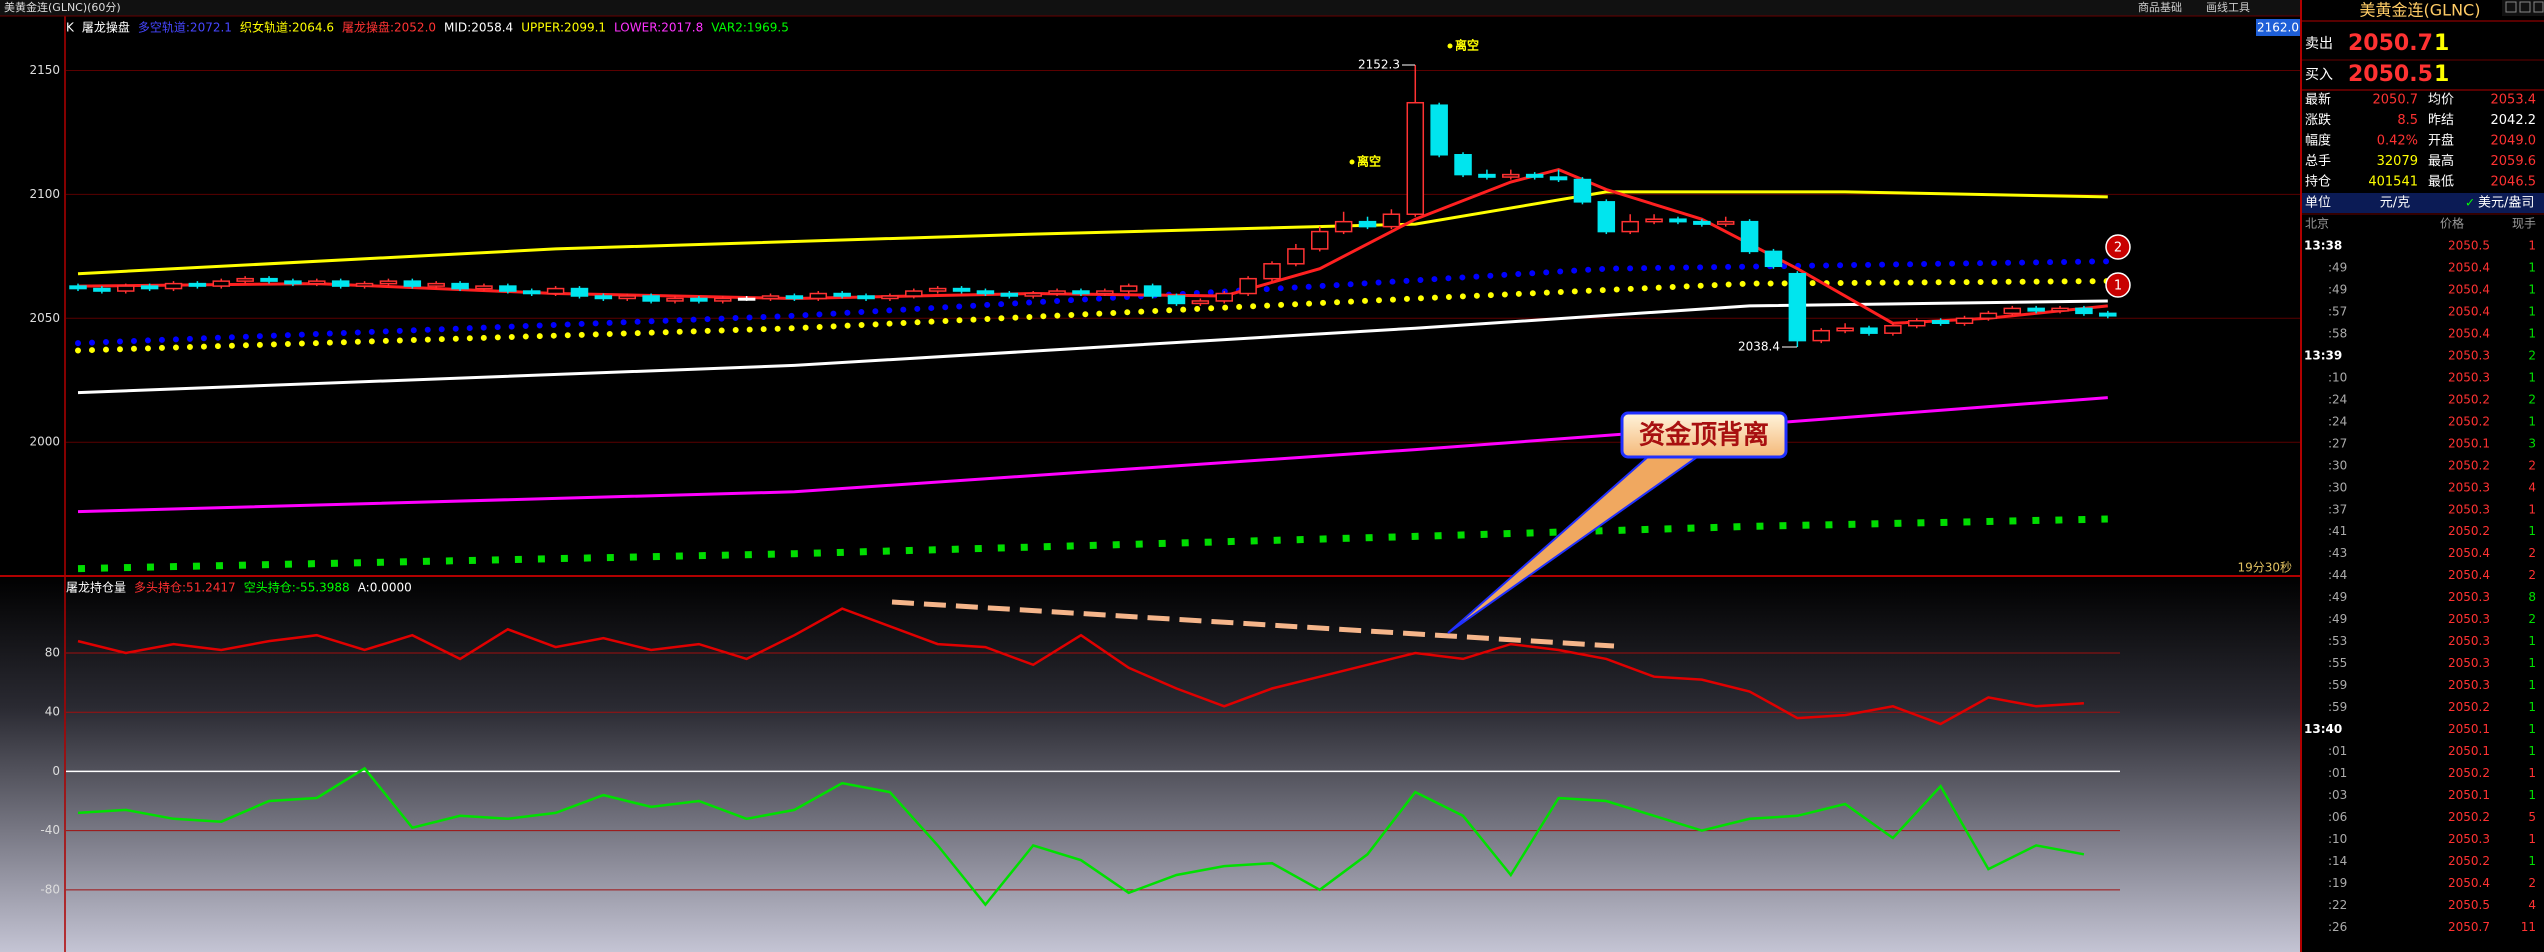 This screenshot has width=2544, height=952. Describe the element at coordinates (2337, 905) in the screenshot. I see `trade-time: :22` at that location.